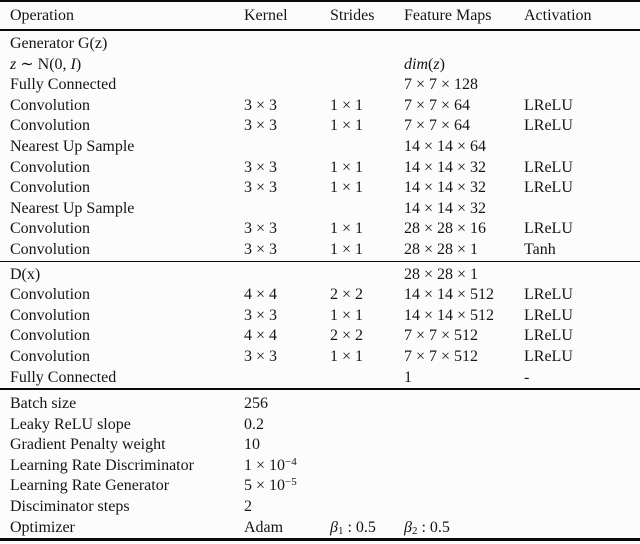  Describe the element at coordinates (320, 188) in the screenshot. I see `table-row-generator-7: Convolution 3 × 3 1 × 1 14 × 14 × 32 LReLU` at that location.